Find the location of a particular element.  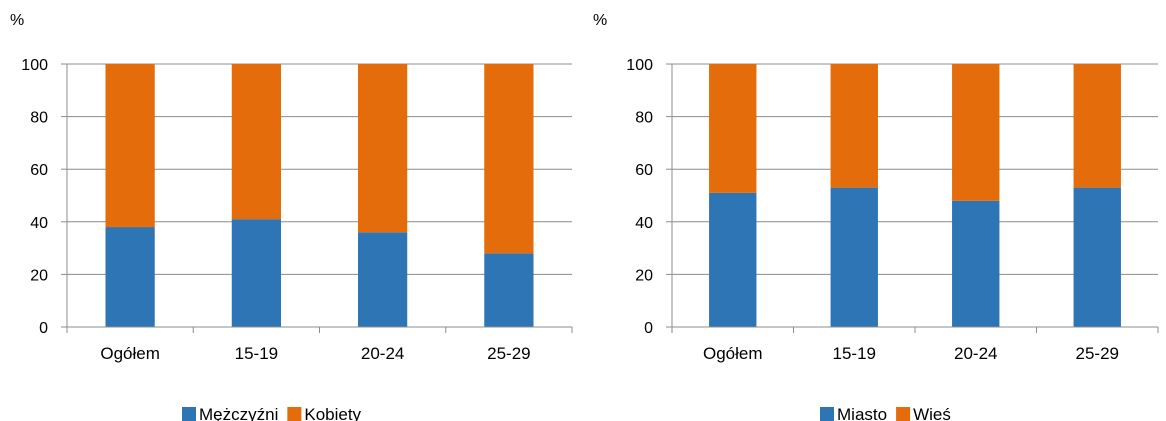

bar-kobiety-ogółem is located at coordinates (130, 146).